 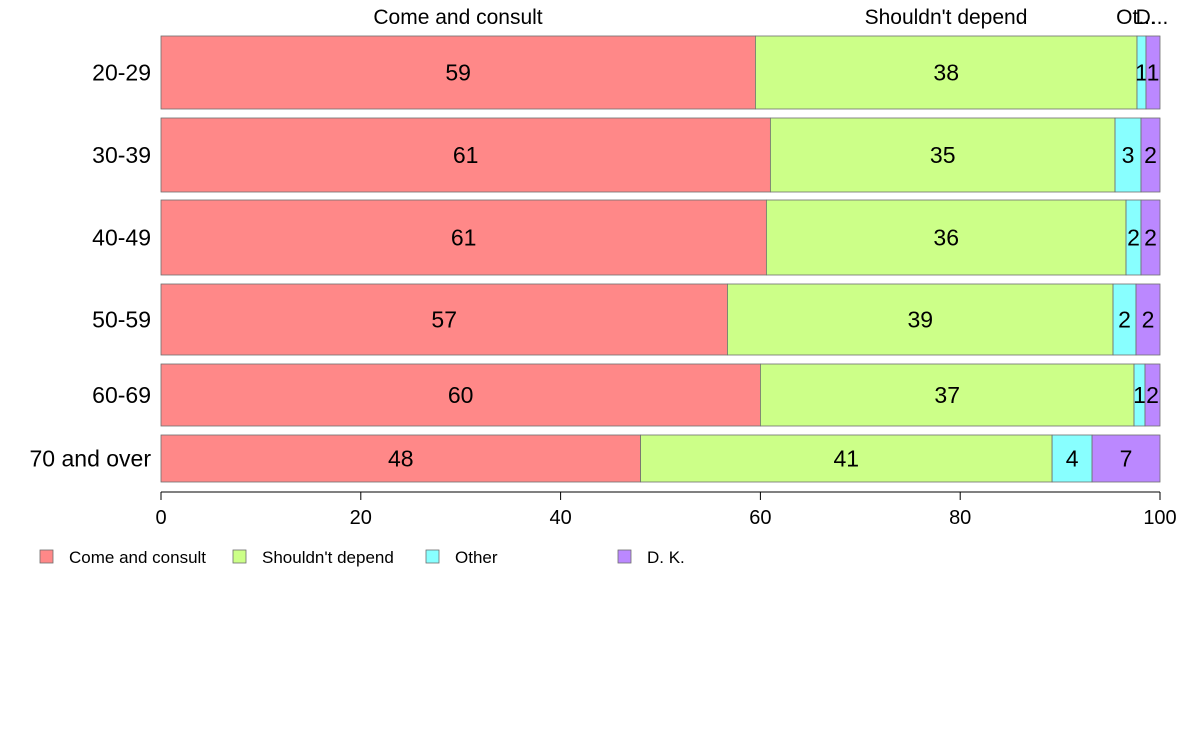 I want to click on column-heading: Shouldn't depend, so click(x=946, y=17).